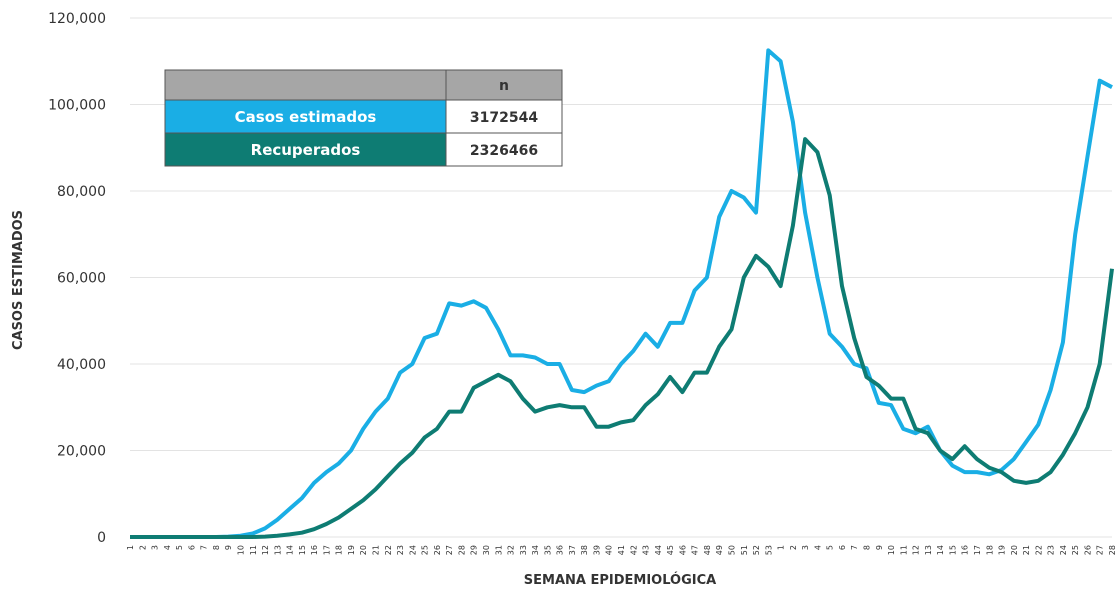 This screenshot has width=1115, height=594. I want to click on x-tick-label: 31, so click(498, 550).